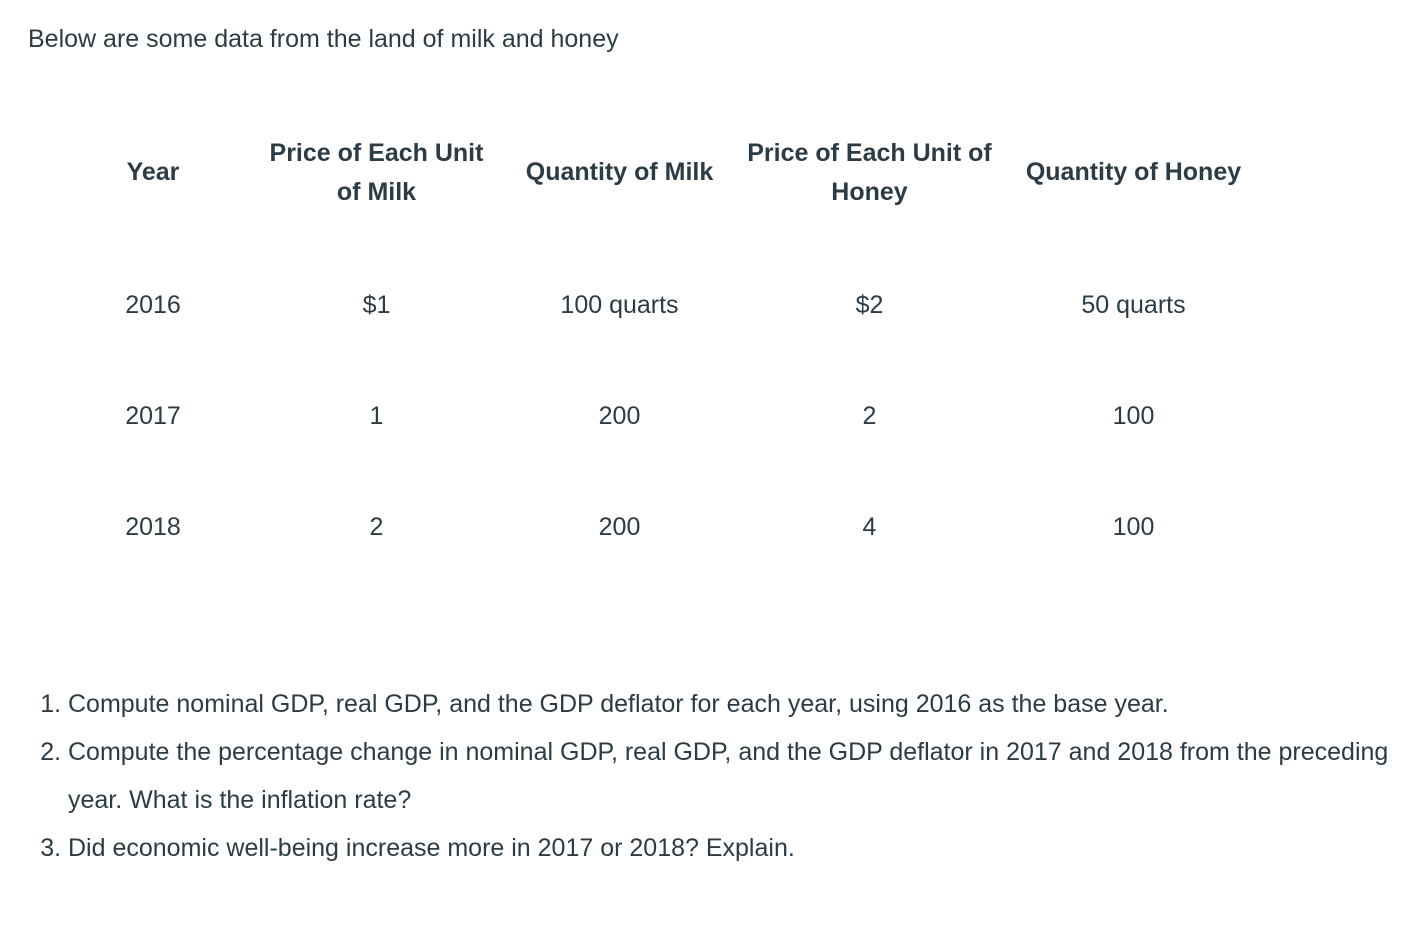  Describe the element at coordinates (376, 416) in the screenshot. I see `cell-price-milk: 1` at that location.